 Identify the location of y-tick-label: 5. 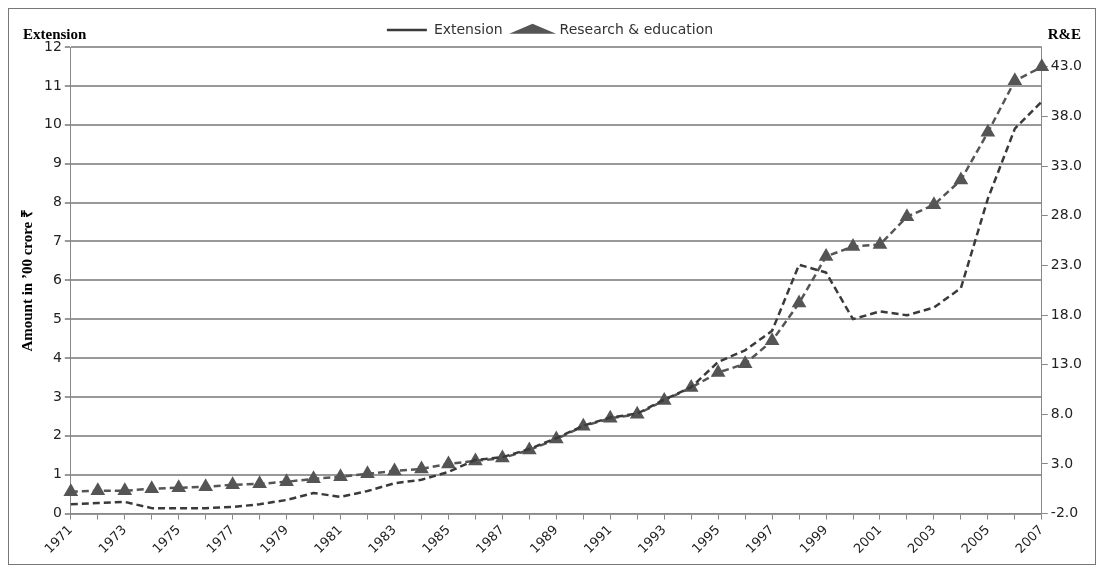
(57, 317).